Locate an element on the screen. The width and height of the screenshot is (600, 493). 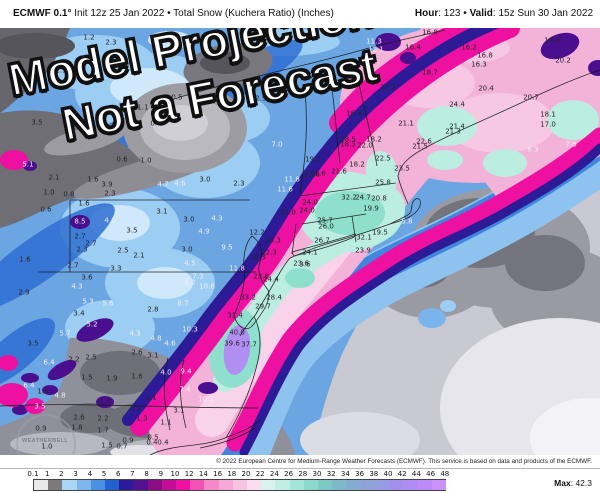
colorbar-tick: 4 is located at coordinates (90, 474).